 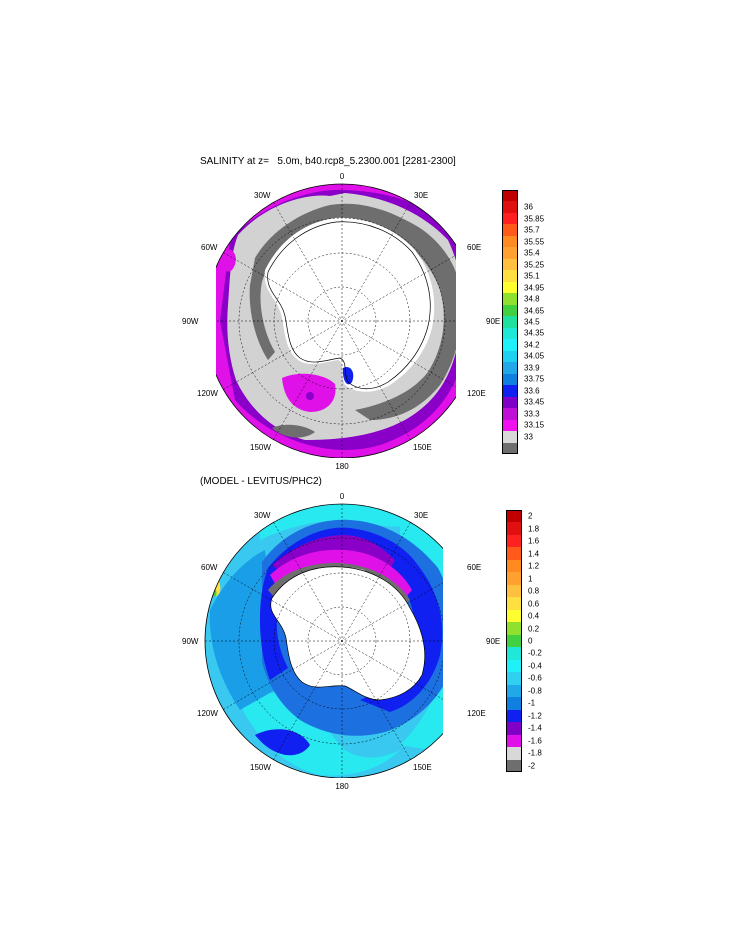 I want to click on panel2-colorbar-label: -1.8, so click(x=535, y=753).